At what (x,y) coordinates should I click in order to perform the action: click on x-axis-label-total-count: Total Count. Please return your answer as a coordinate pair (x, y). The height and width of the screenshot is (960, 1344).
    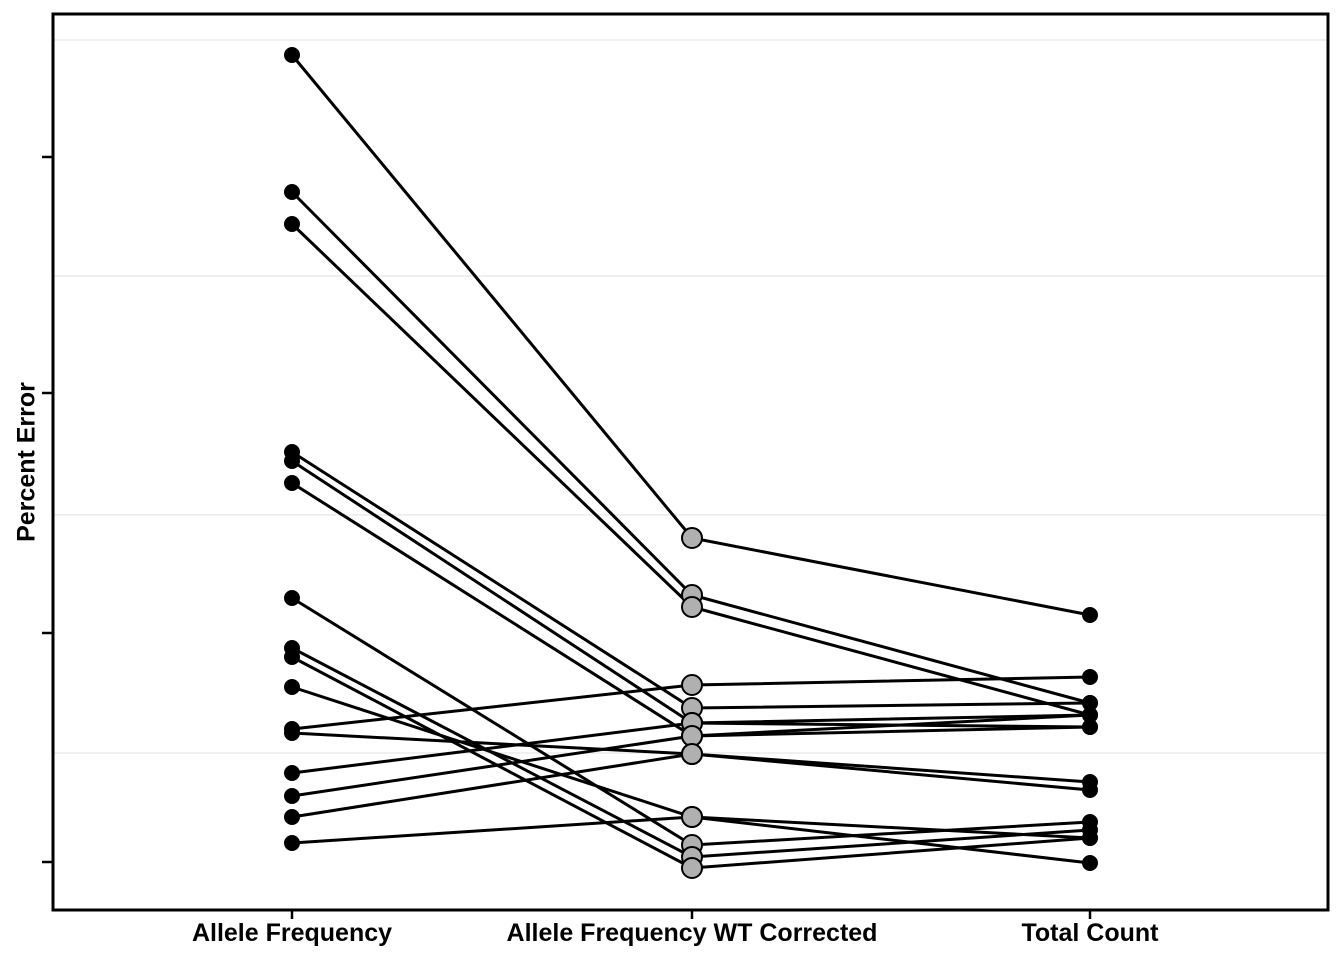
    Looking at the image, I should click on (1090, 933).